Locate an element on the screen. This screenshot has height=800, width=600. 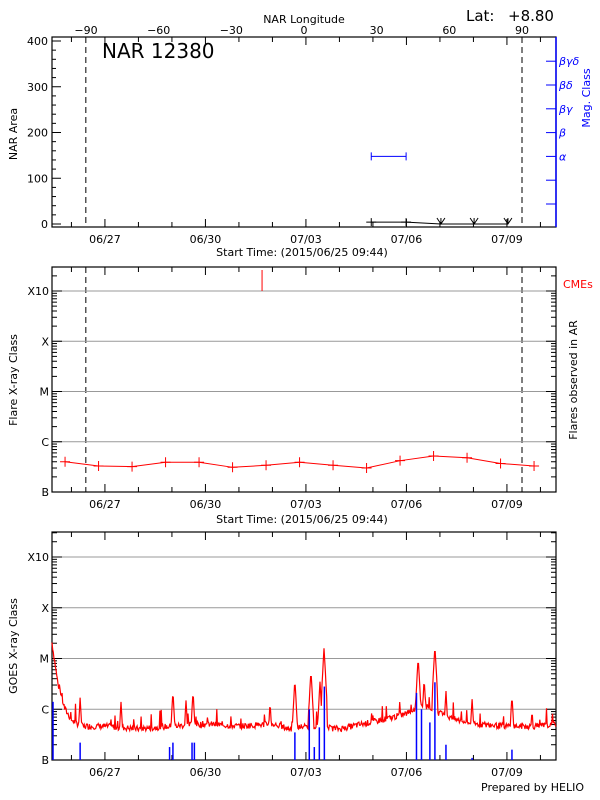
goes-flux-line is located at coordinates (304, 687).